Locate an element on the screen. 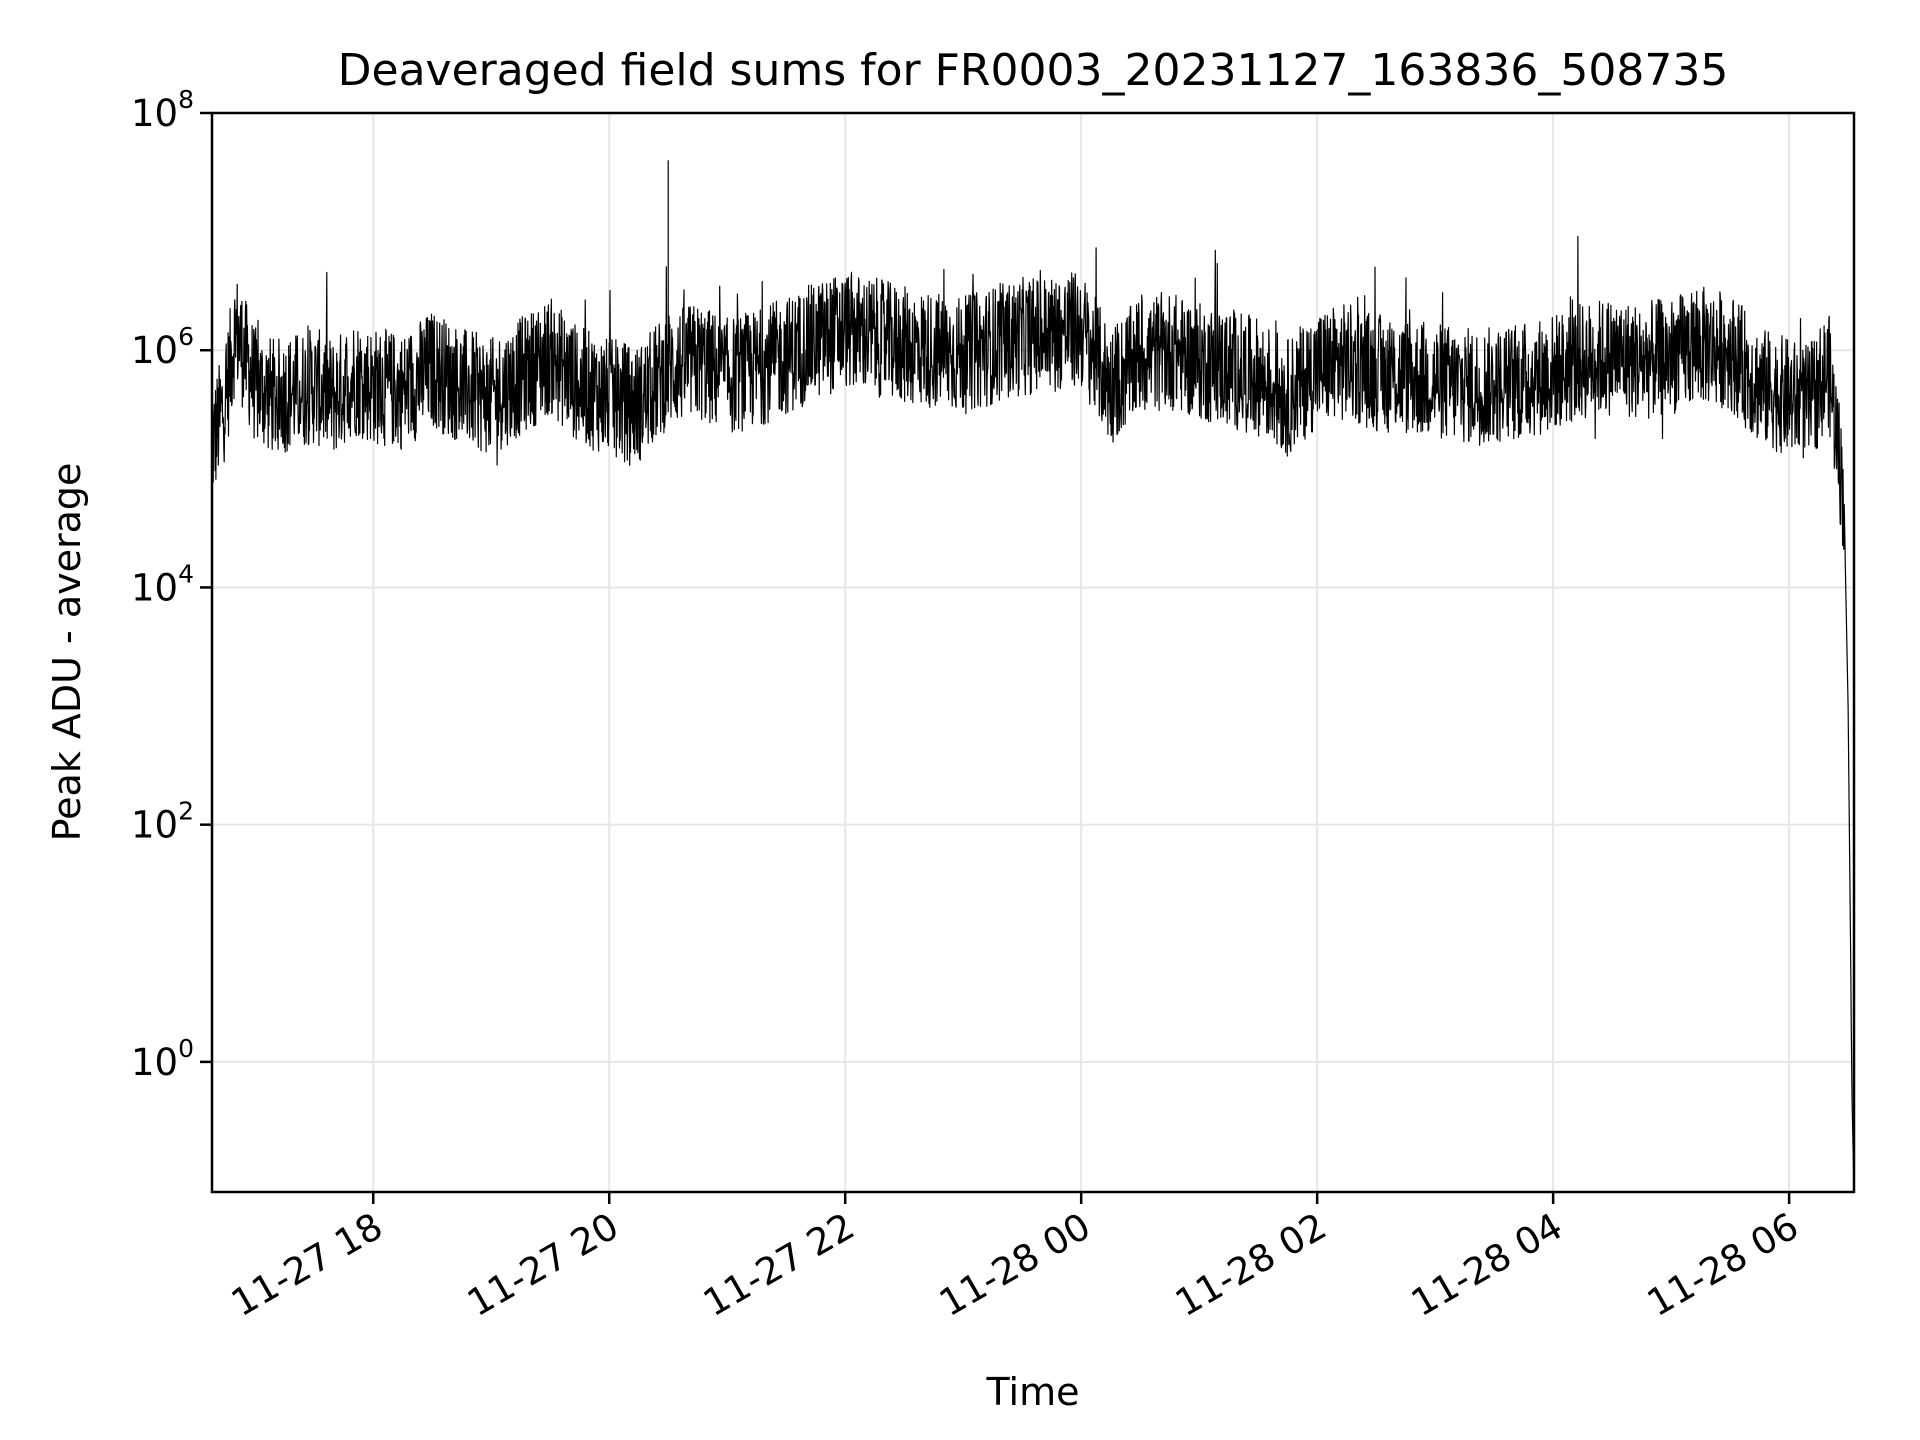 The image size is (1920, 1440). x-tick-label-3: 11-28 00 is located at coordinates (1015, 1265).